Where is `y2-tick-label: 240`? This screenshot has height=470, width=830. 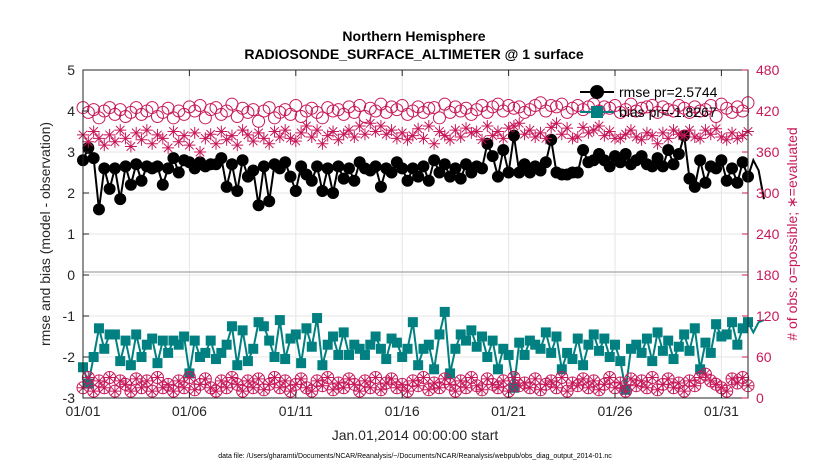
y2-tick-label: 240 is located at coordinates (768, 234).